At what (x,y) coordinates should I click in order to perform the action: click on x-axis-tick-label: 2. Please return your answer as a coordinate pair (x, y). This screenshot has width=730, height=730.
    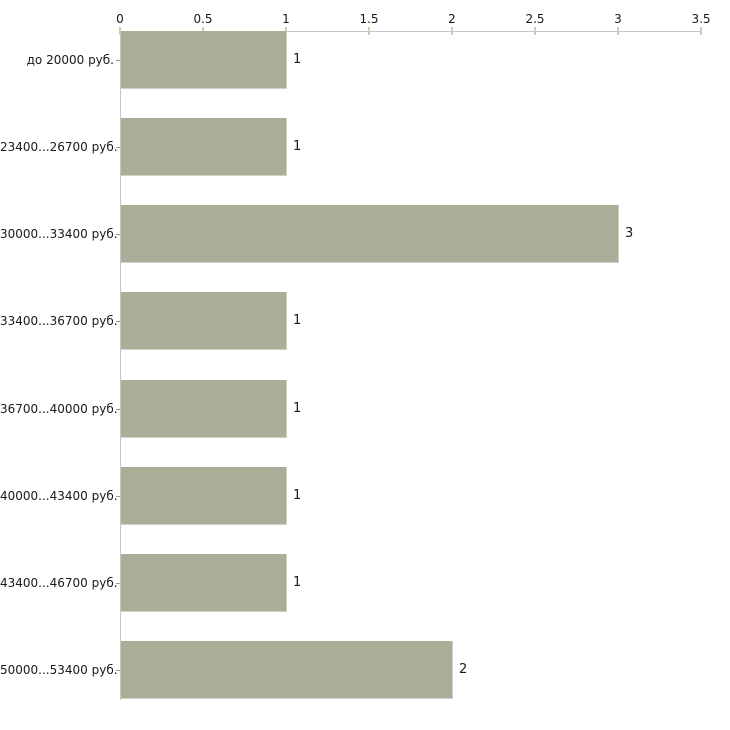
    Looking at the image, I should click on (452, 19).